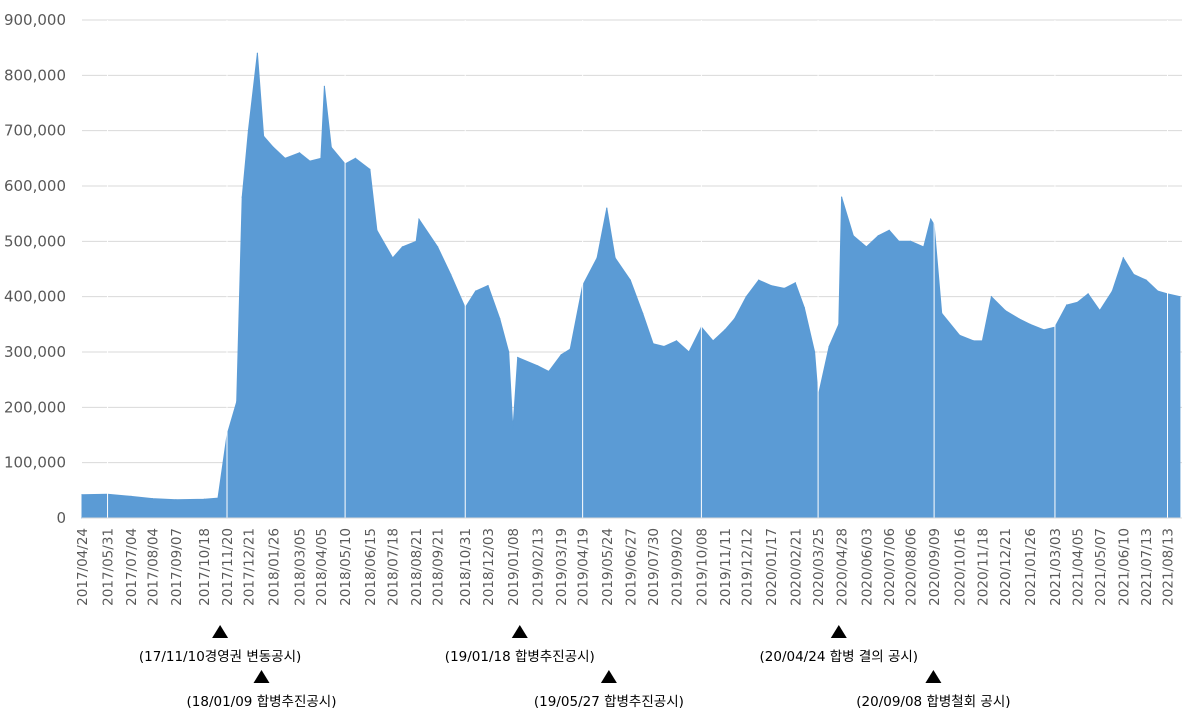  I want to click on x-tick-label: 2018/06/15, so click(371, 567).